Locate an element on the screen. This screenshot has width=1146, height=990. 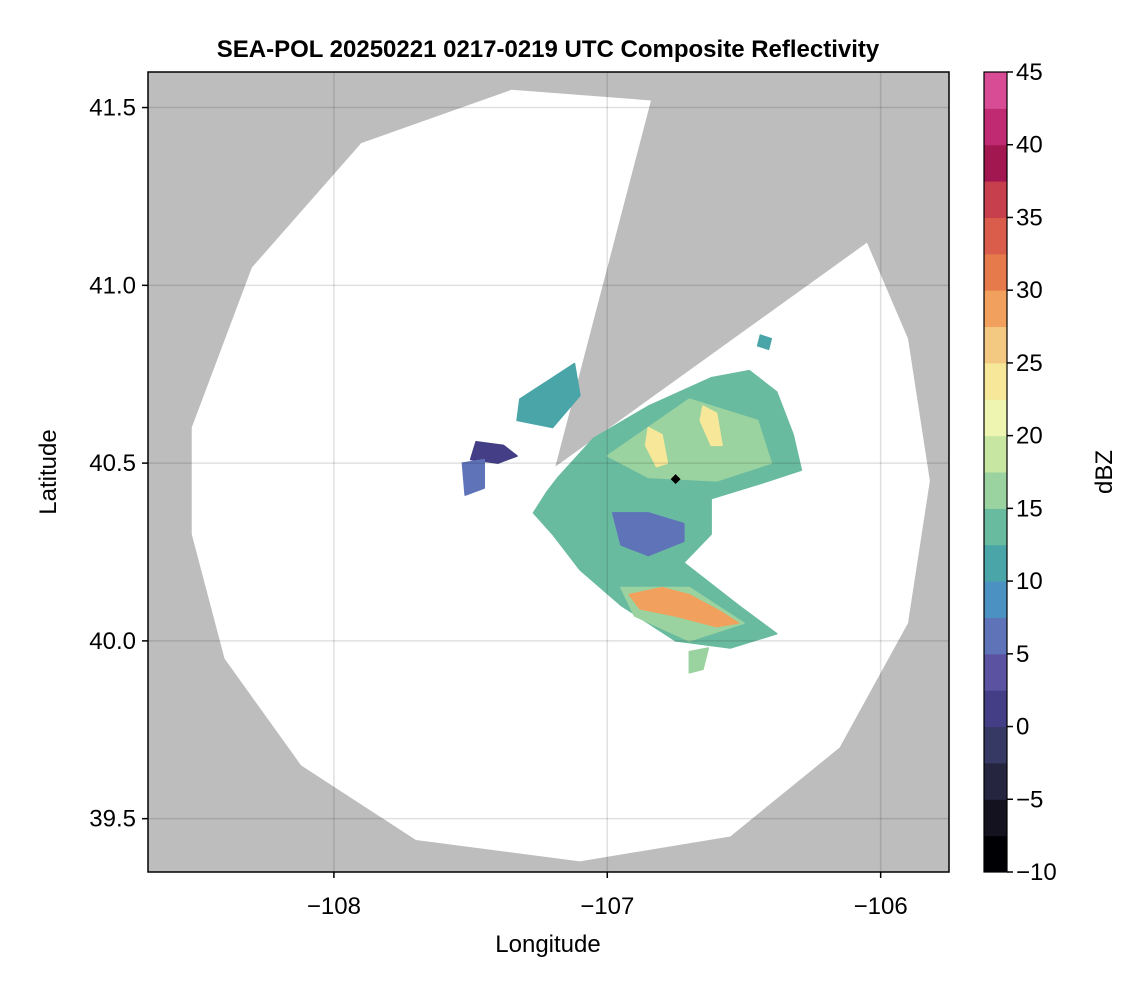
y-tick-label: 39.5 is located at coordinates (112, 819).